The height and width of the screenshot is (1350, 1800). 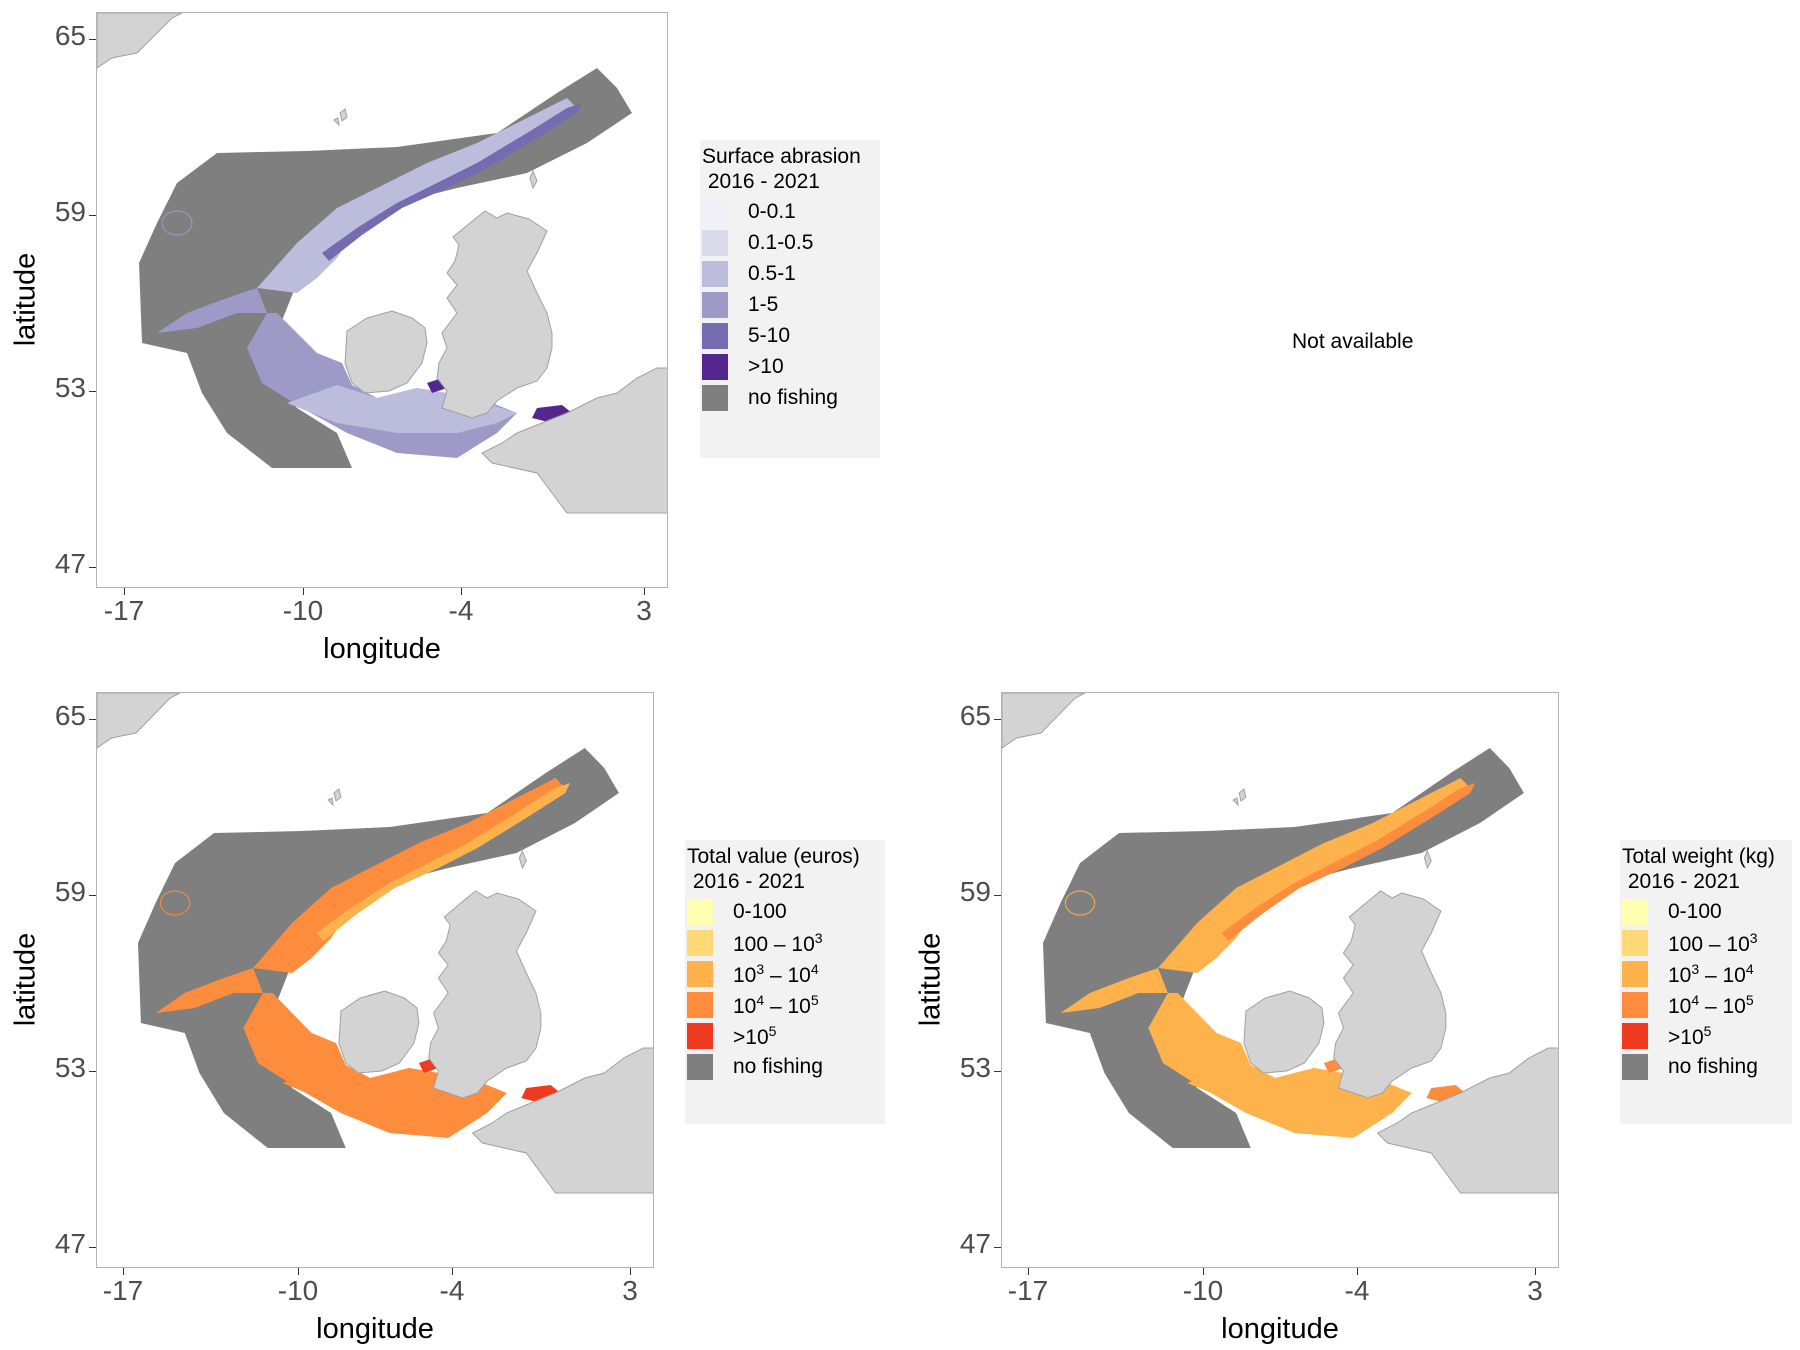 What do you see at coordinates (386, 352) in the screenshot?
I see `land-ireland` at bounding box center [386, 352].